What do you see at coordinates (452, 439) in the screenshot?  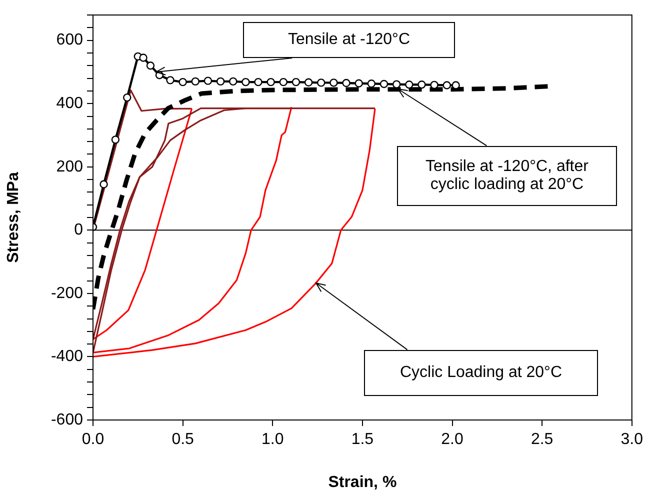 I see `x-tick-label: 2.0` at bounding box center [452, 439].